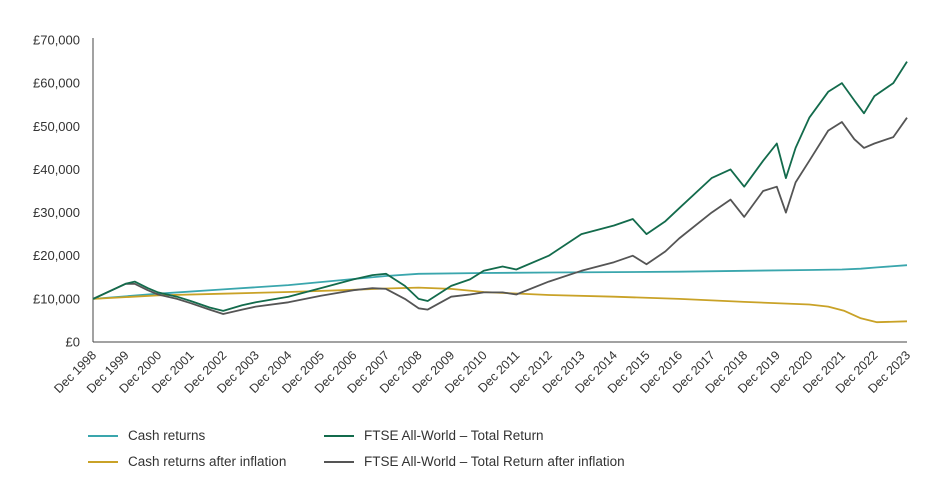 Image resolution: width=932 pixels, height=496 pixels. I want to click on legend-item-cash-returns: Cash returns, so click(146, 435).